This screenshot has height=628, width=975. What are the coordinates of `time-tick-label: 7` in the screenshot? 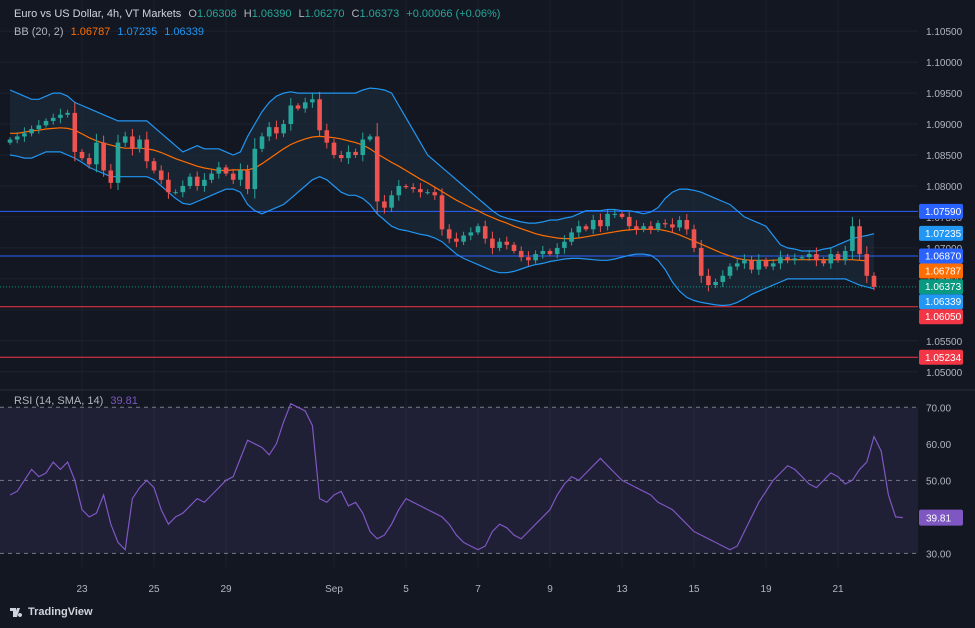 It's located at (478, 589).